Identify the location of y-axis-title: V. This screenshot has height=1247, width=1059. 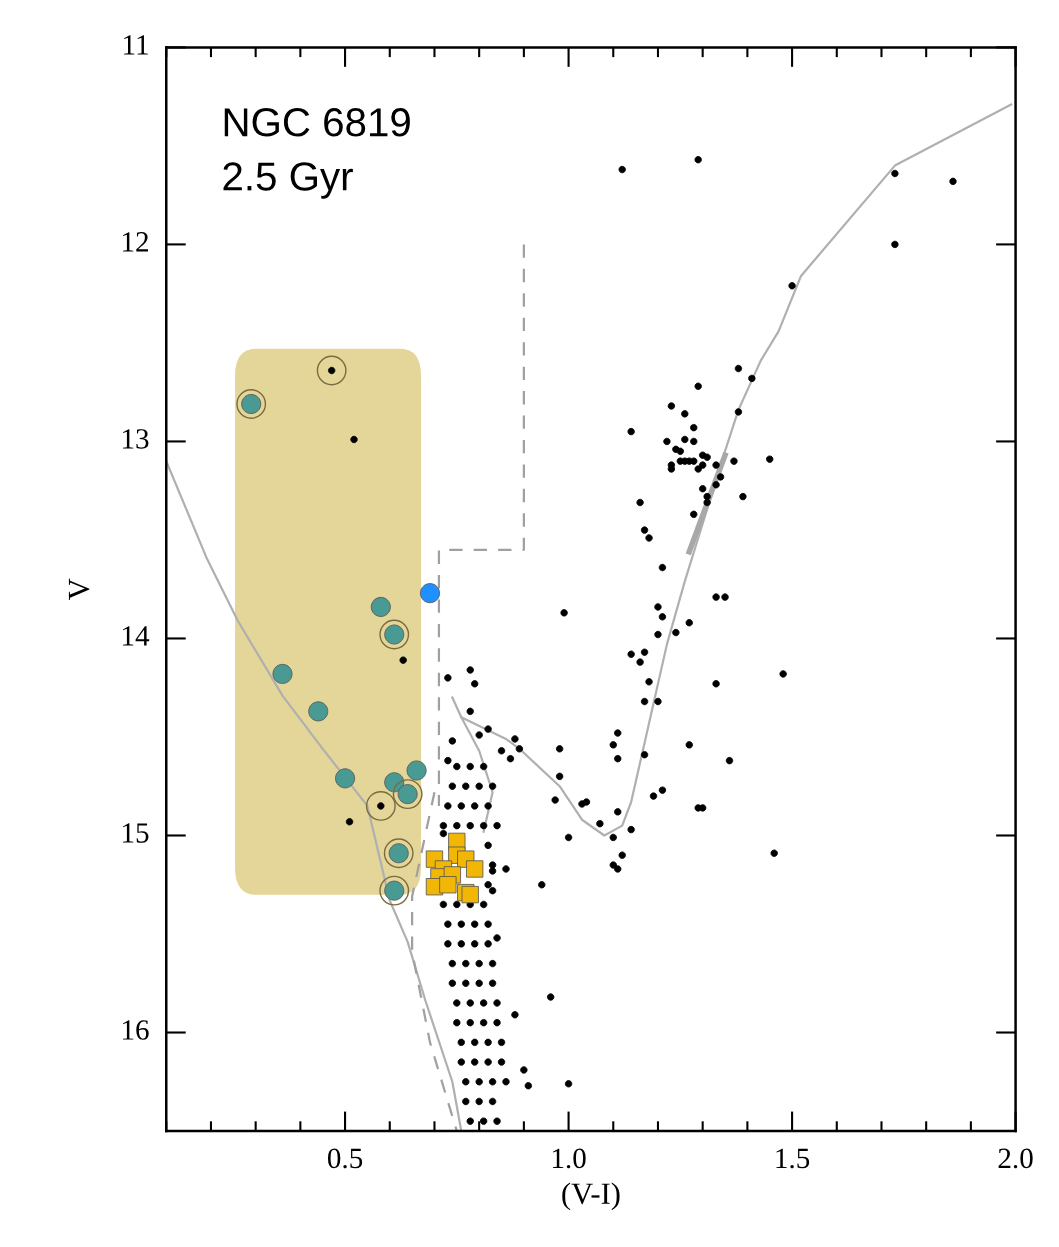
(79, 589).